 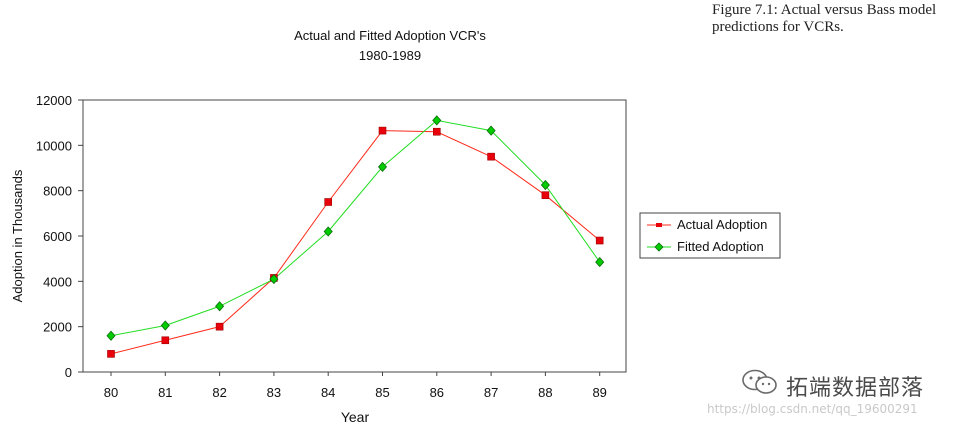 What do you see at coordinates (54, 145) in the screenshot?
I see `y-tick-label: 10000` at bounding box center [54, 145].